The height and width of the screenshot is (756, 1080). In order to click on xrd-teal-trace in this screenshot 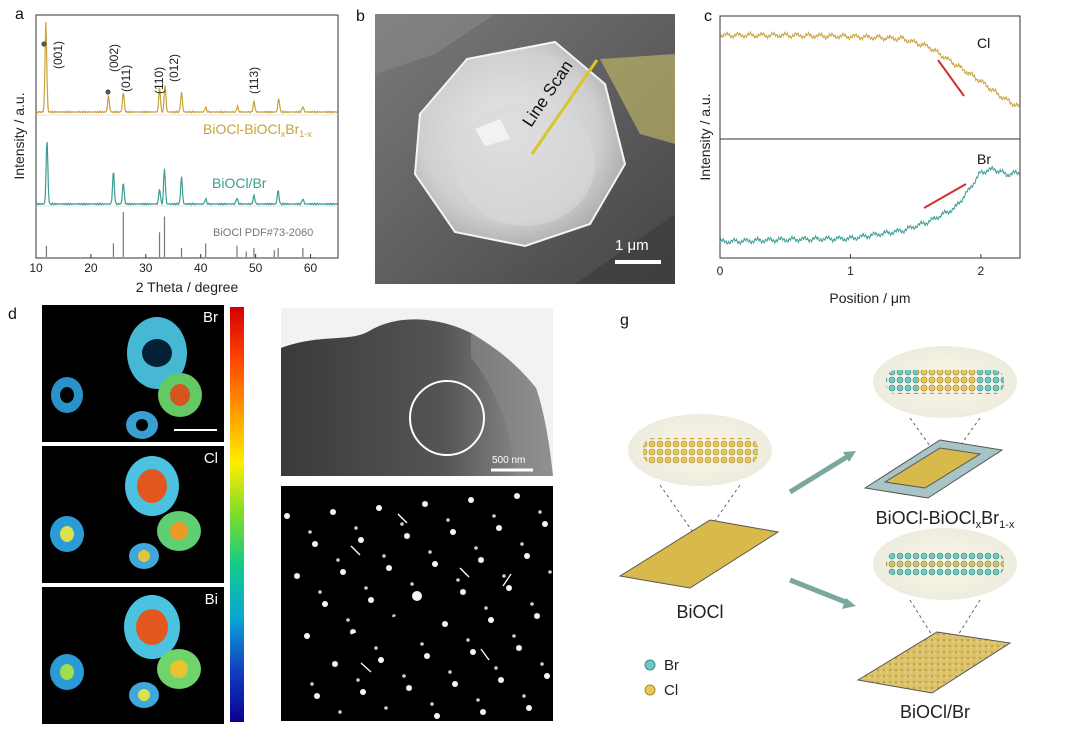, I will do `click(186, 174)`.